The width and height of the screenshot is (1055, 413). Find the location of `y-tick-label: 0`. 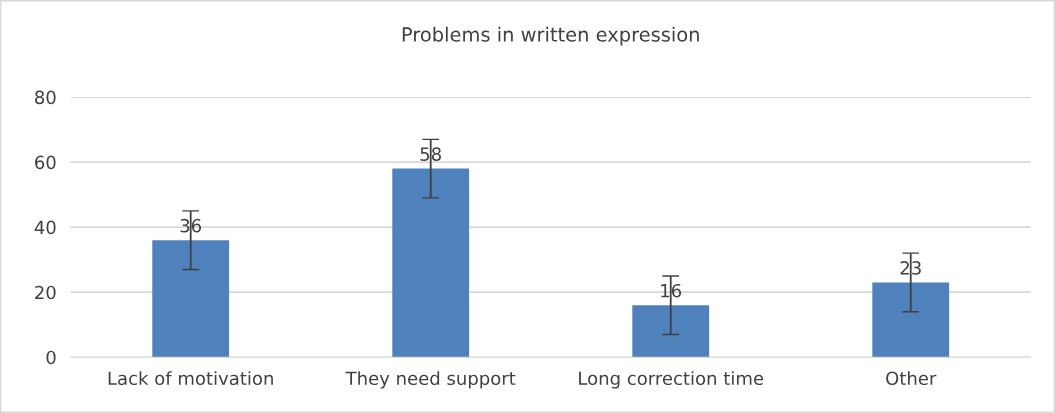

y-tick-label: 0 is located at coordinates (51, 357).